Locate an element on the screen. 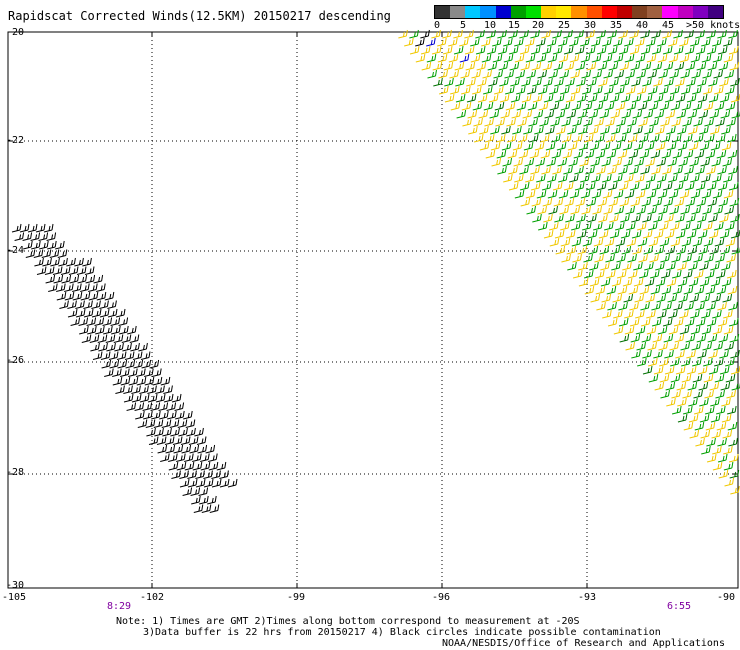  lon-label-105: -105 is located at coordinates (14, 597).